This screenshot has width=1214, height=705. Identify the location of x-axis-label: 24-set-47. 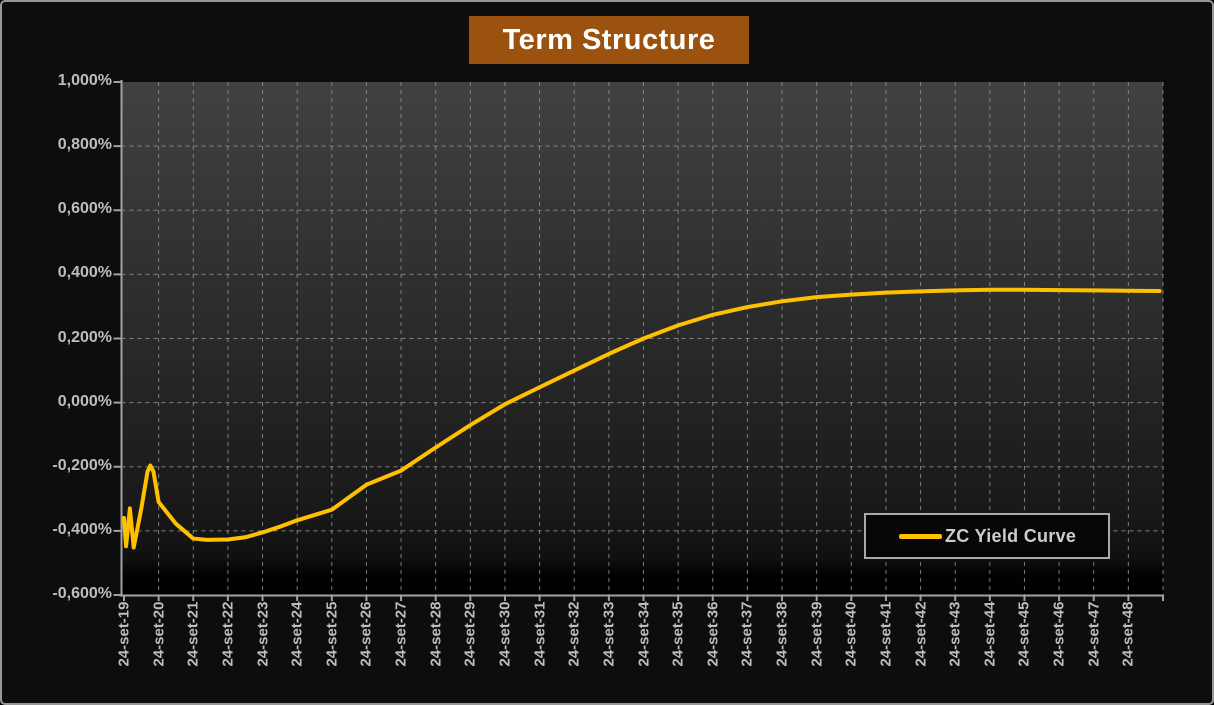
(1094, 634).